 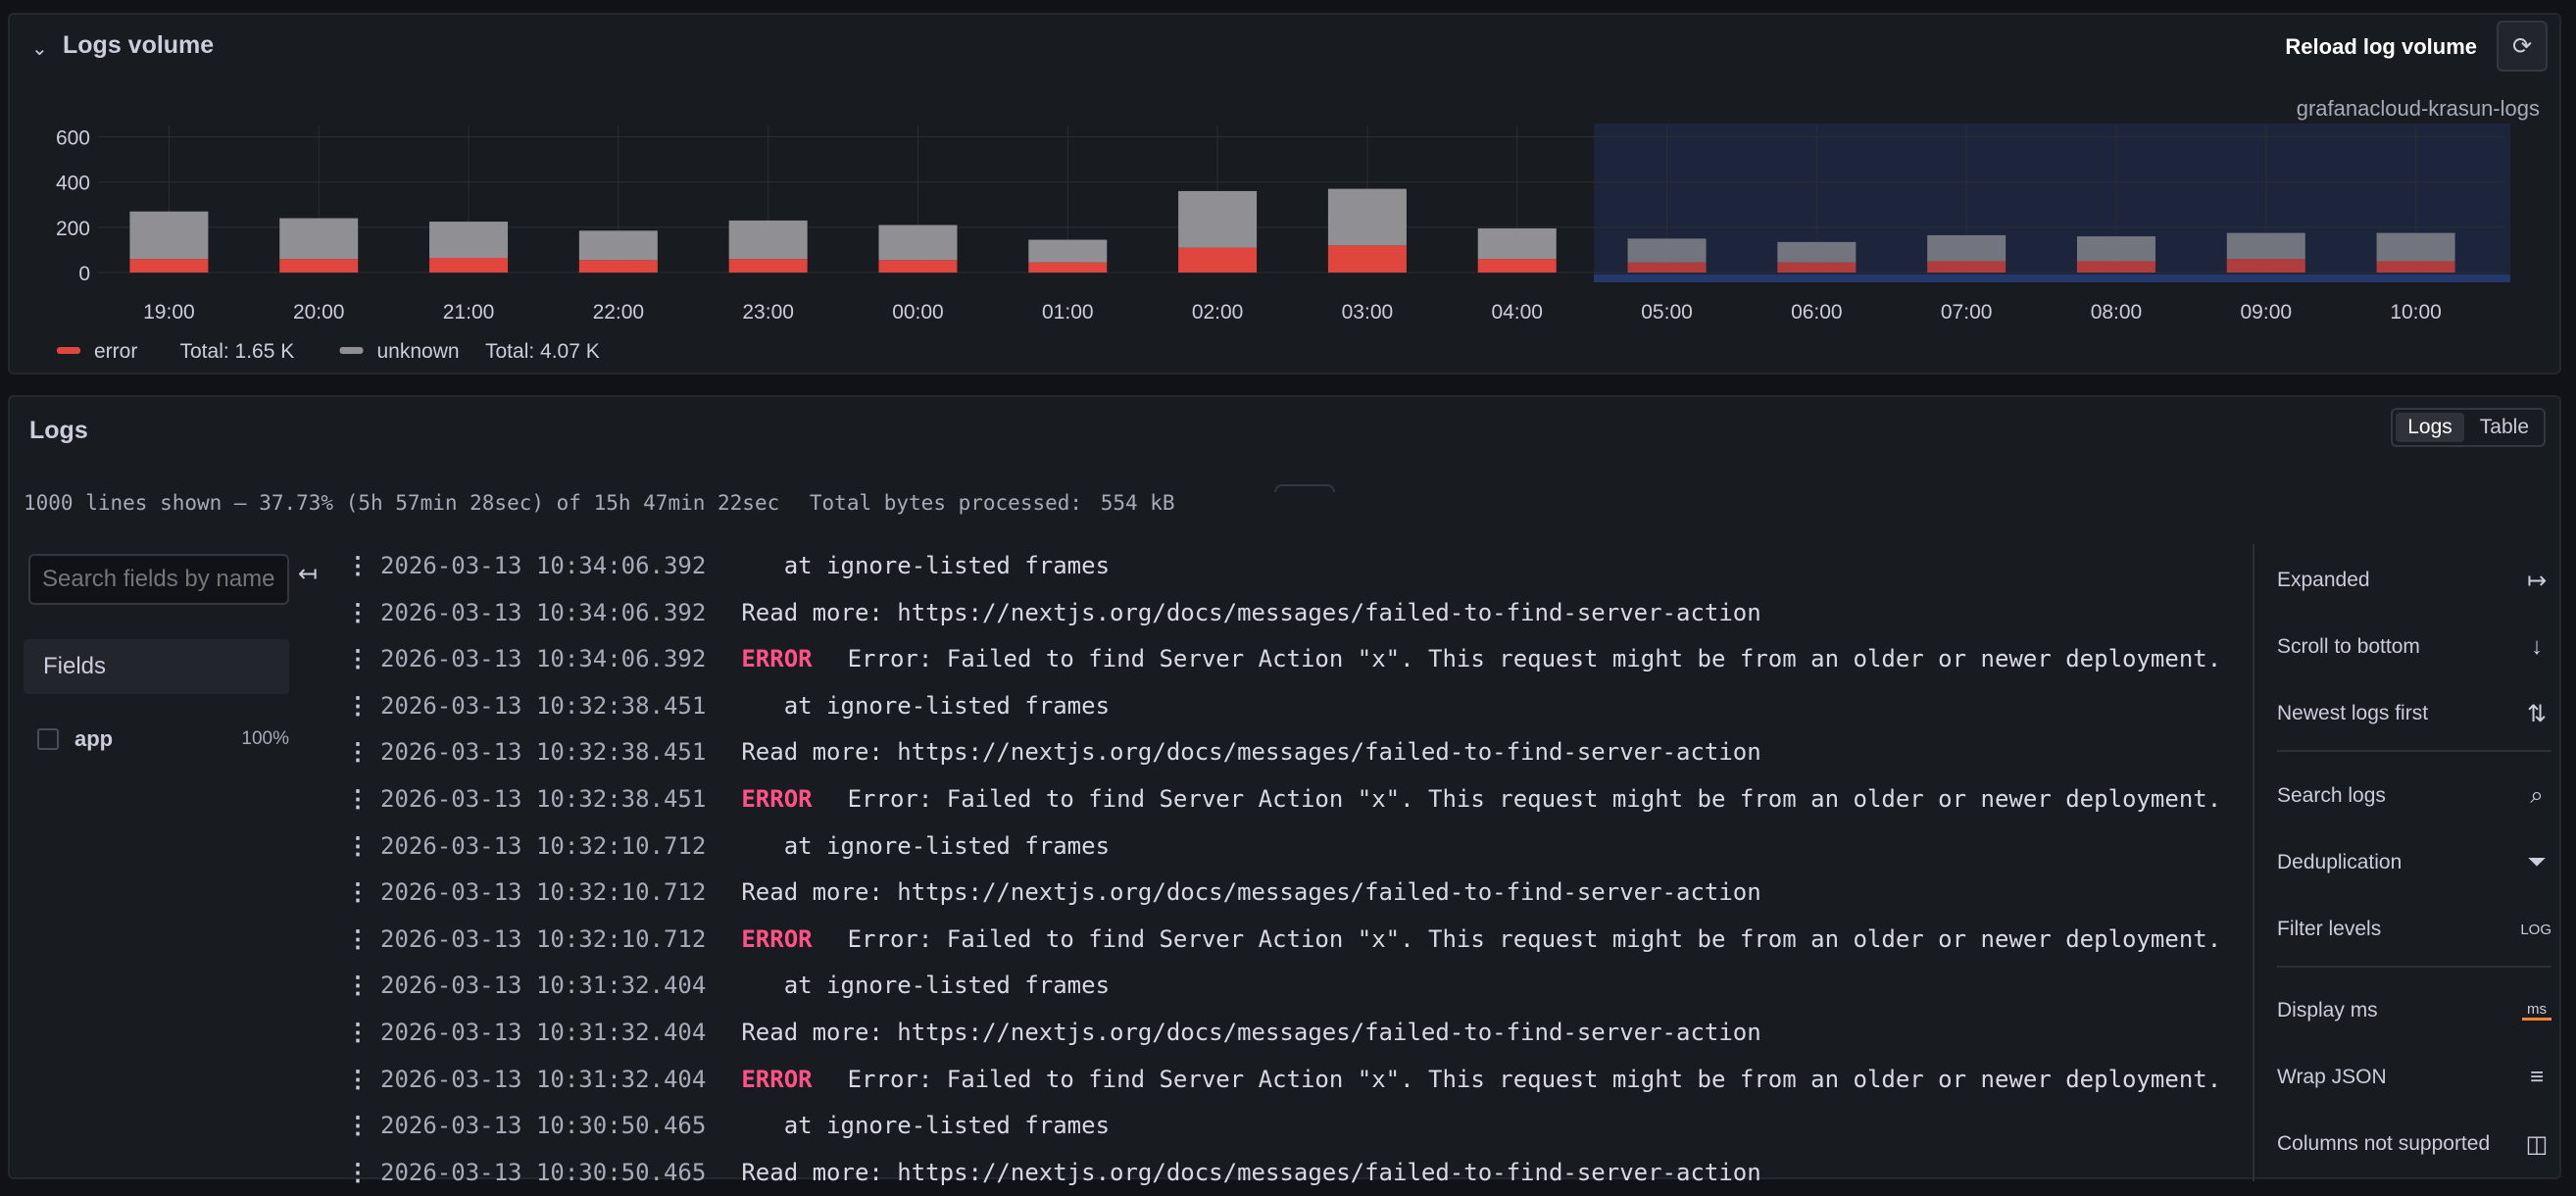 What do you see at coordinates (2414, 713) in the screenshot?
I see `option-newest-logs-first: Newest logs first ⇅` at bounding box center [2414, 713].